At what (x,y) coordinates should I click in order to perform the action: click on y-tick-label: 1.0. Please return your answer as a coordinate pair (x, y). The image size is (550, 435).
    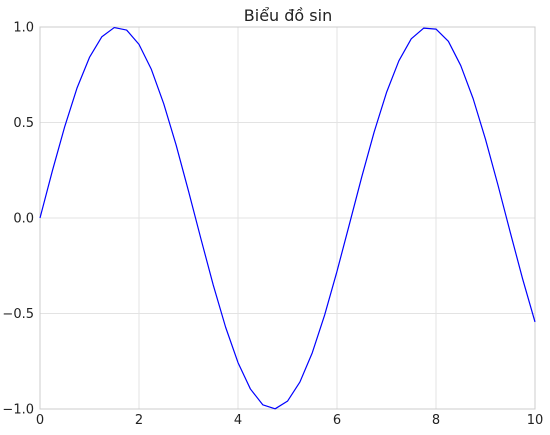
    Looking at the image, I should click on (23, 28).